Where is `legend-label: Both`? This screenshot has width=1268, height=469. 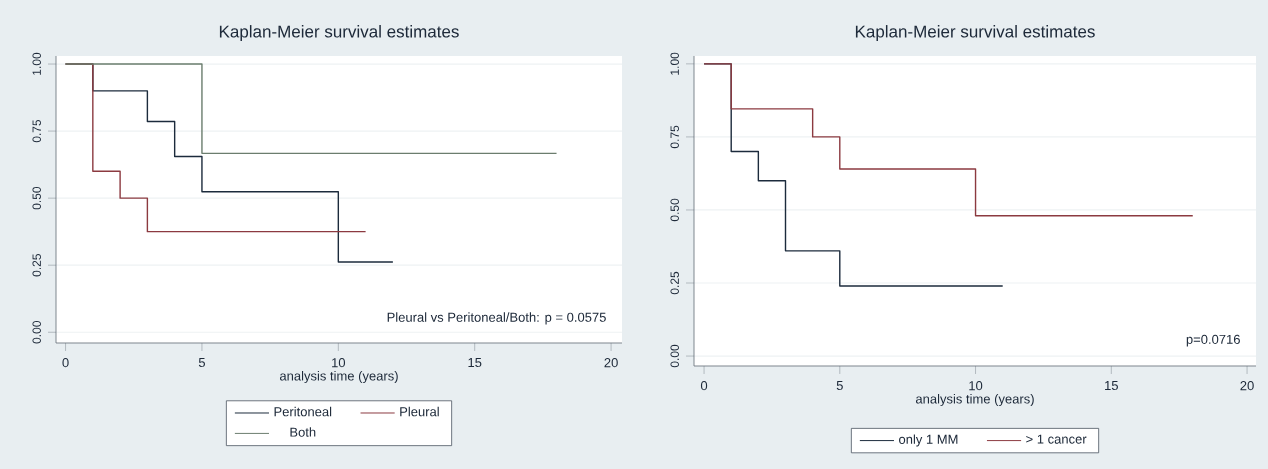 legend-label: Both is located at coordinates (303, 432).